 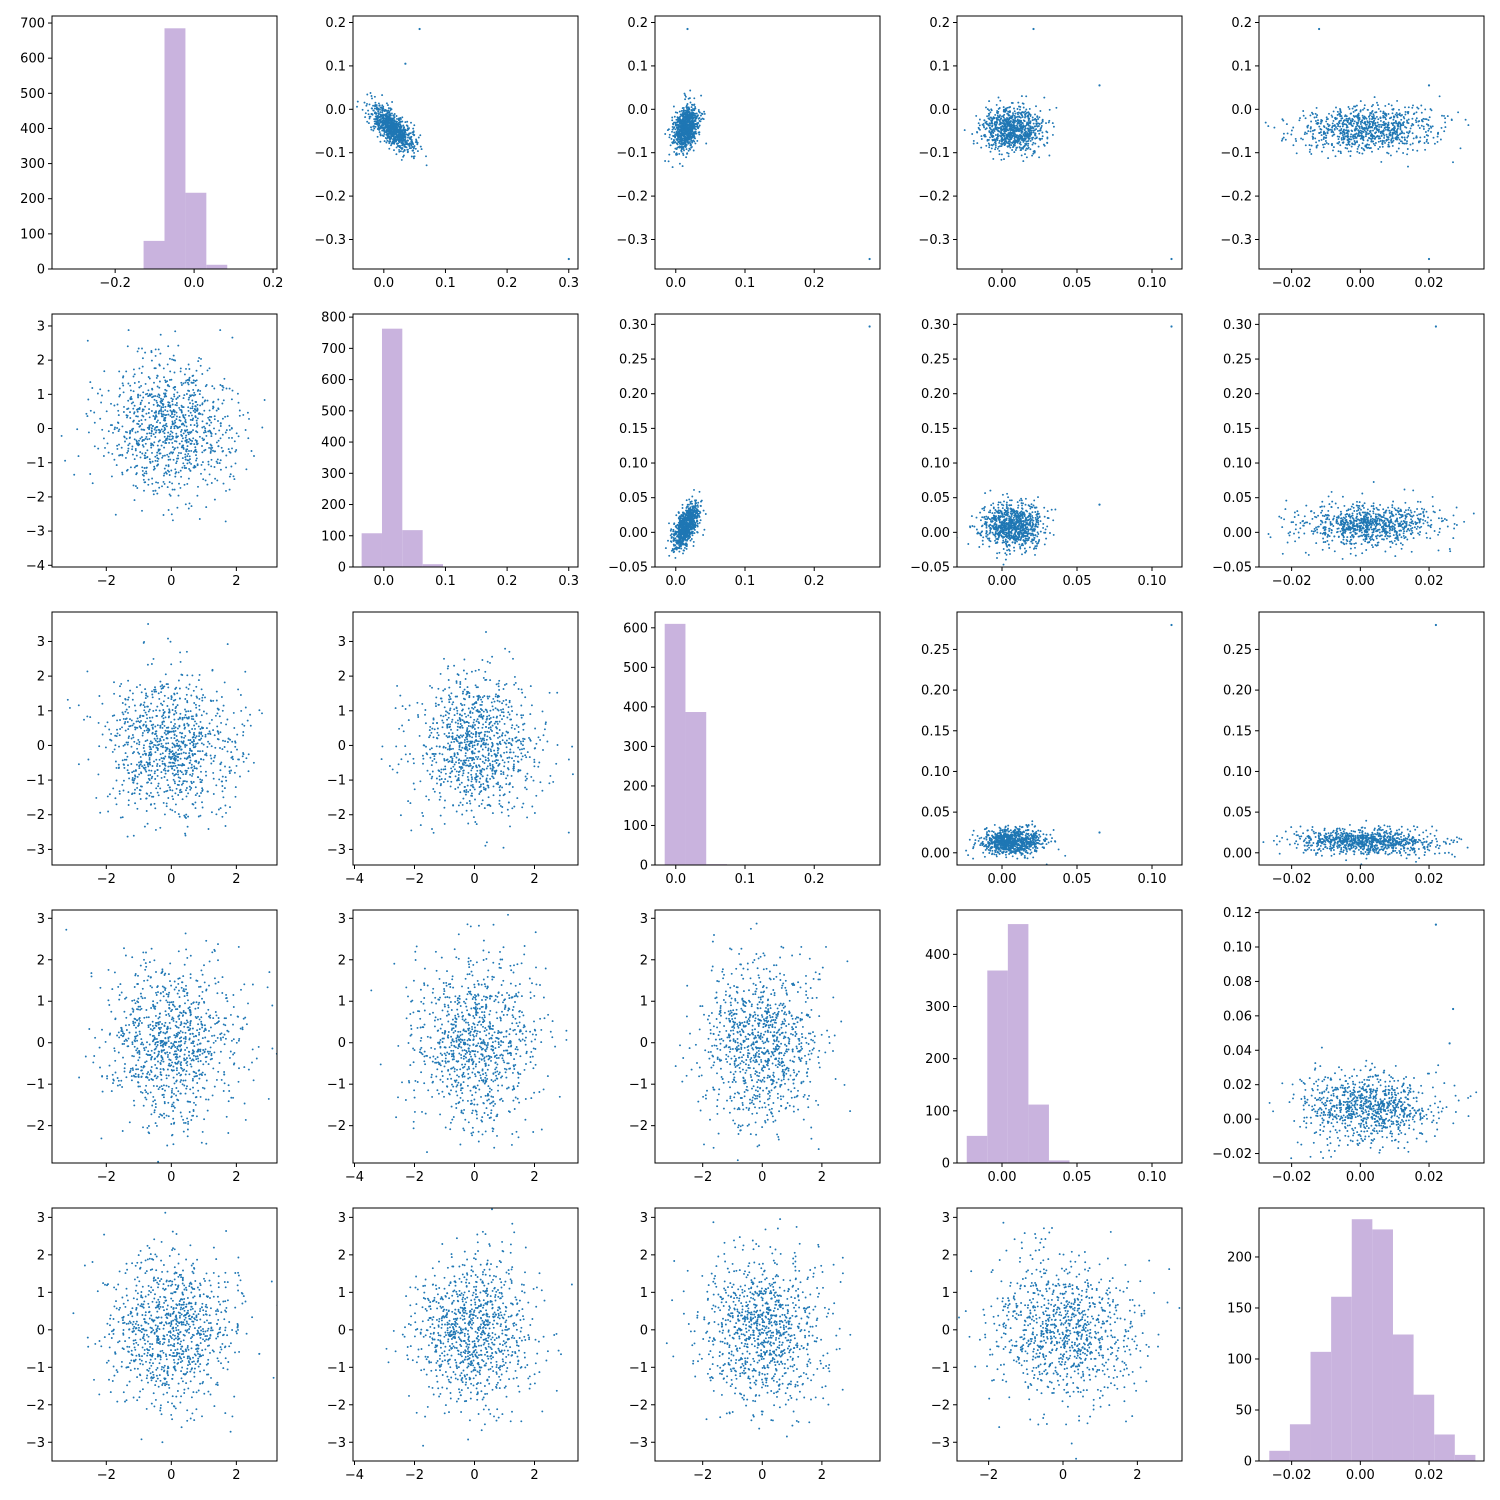 I want to click on y-tick-label: 3, so click(x=41, y=326).